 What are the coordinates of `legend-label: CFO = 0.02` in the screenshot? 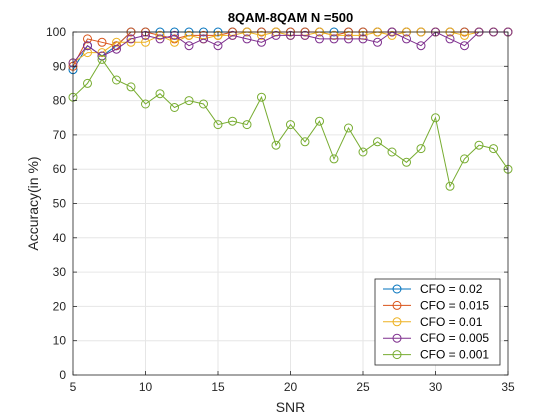 It's located at (451, 289).